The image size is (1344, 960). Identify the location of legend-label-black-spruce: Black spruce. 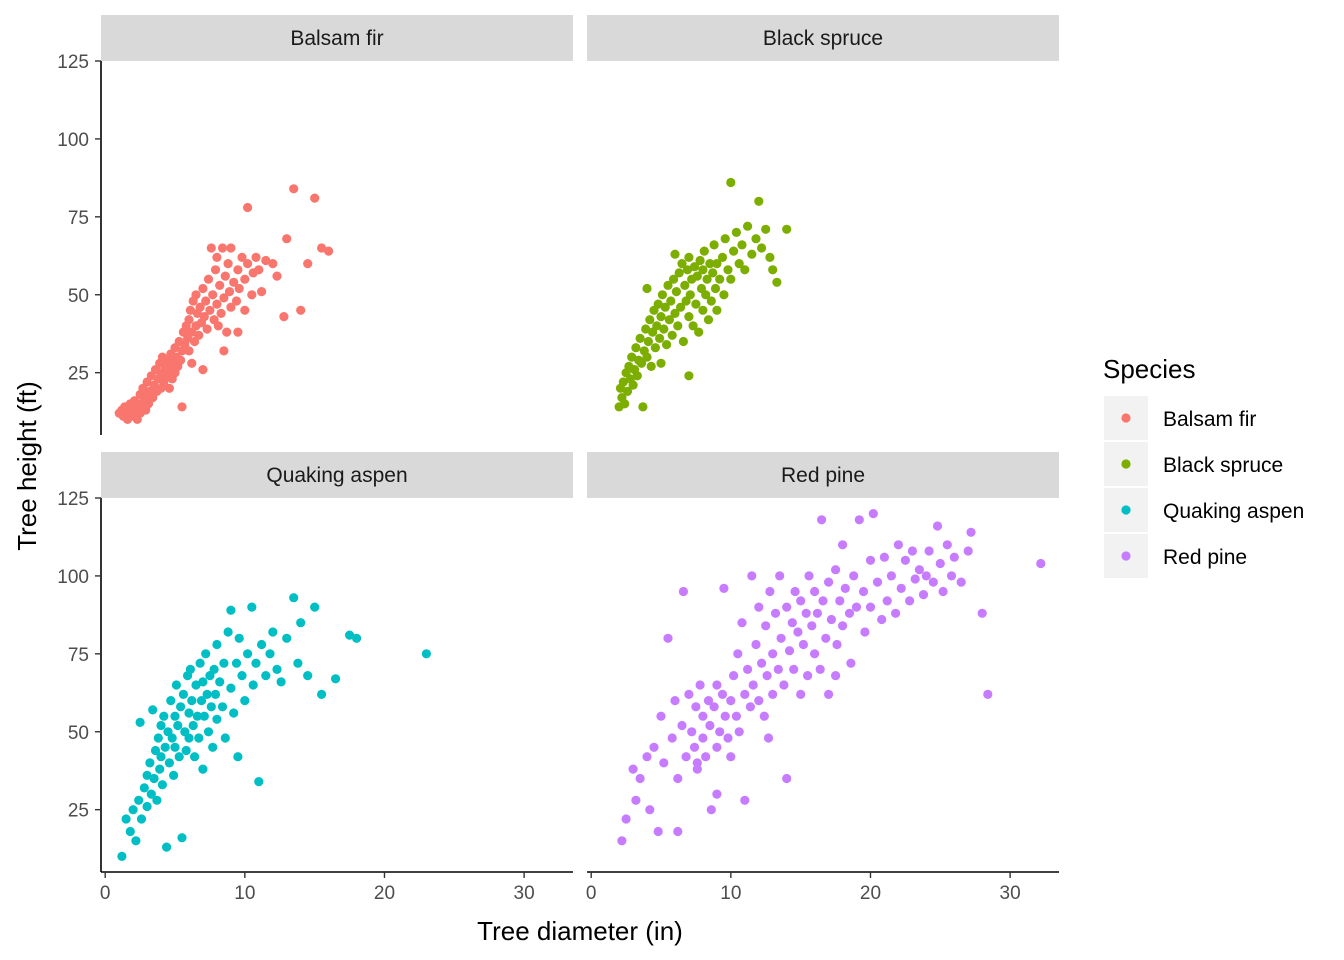
(1223, 465).